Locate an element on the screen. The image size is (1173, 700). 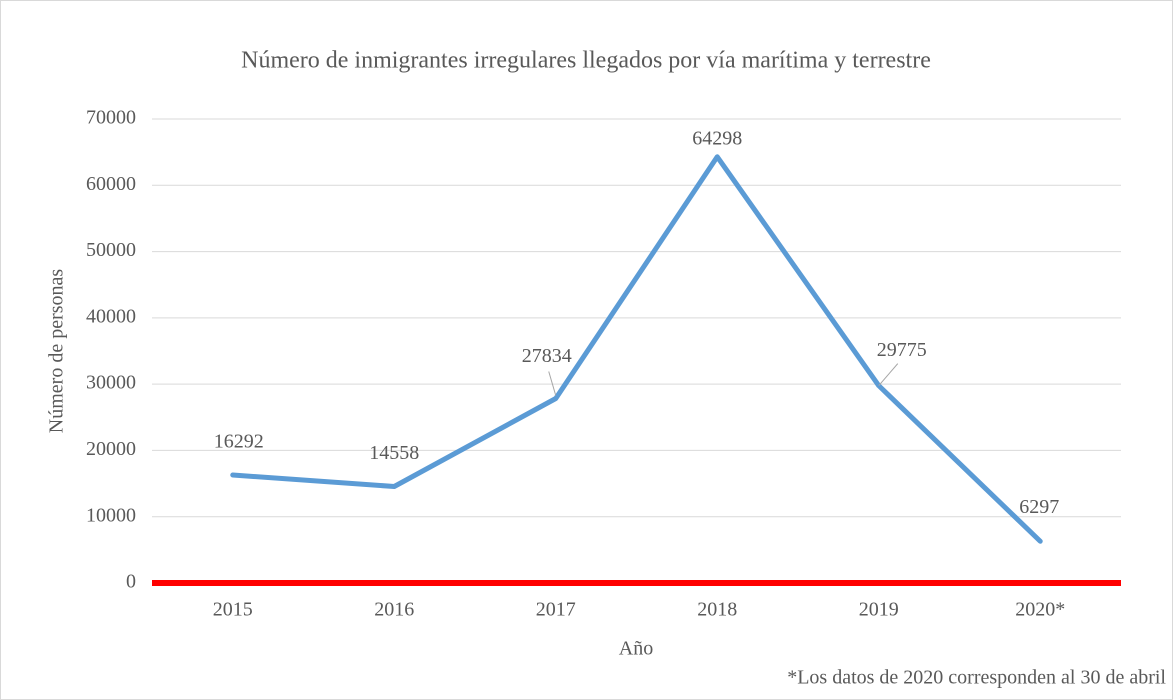
y-tick-label: 70000 is located at coordinates (111, 118).